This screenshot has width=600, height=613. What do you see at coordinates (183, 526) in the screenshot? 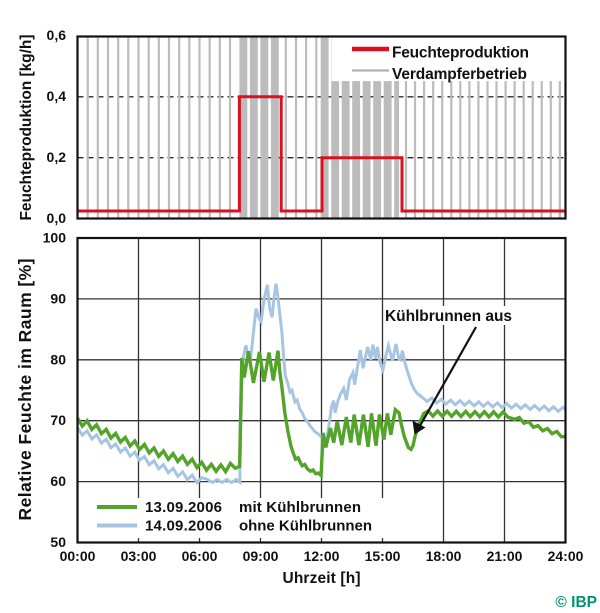
I see `svg-text: 14.09.2006` at bounding box center [183, 526].